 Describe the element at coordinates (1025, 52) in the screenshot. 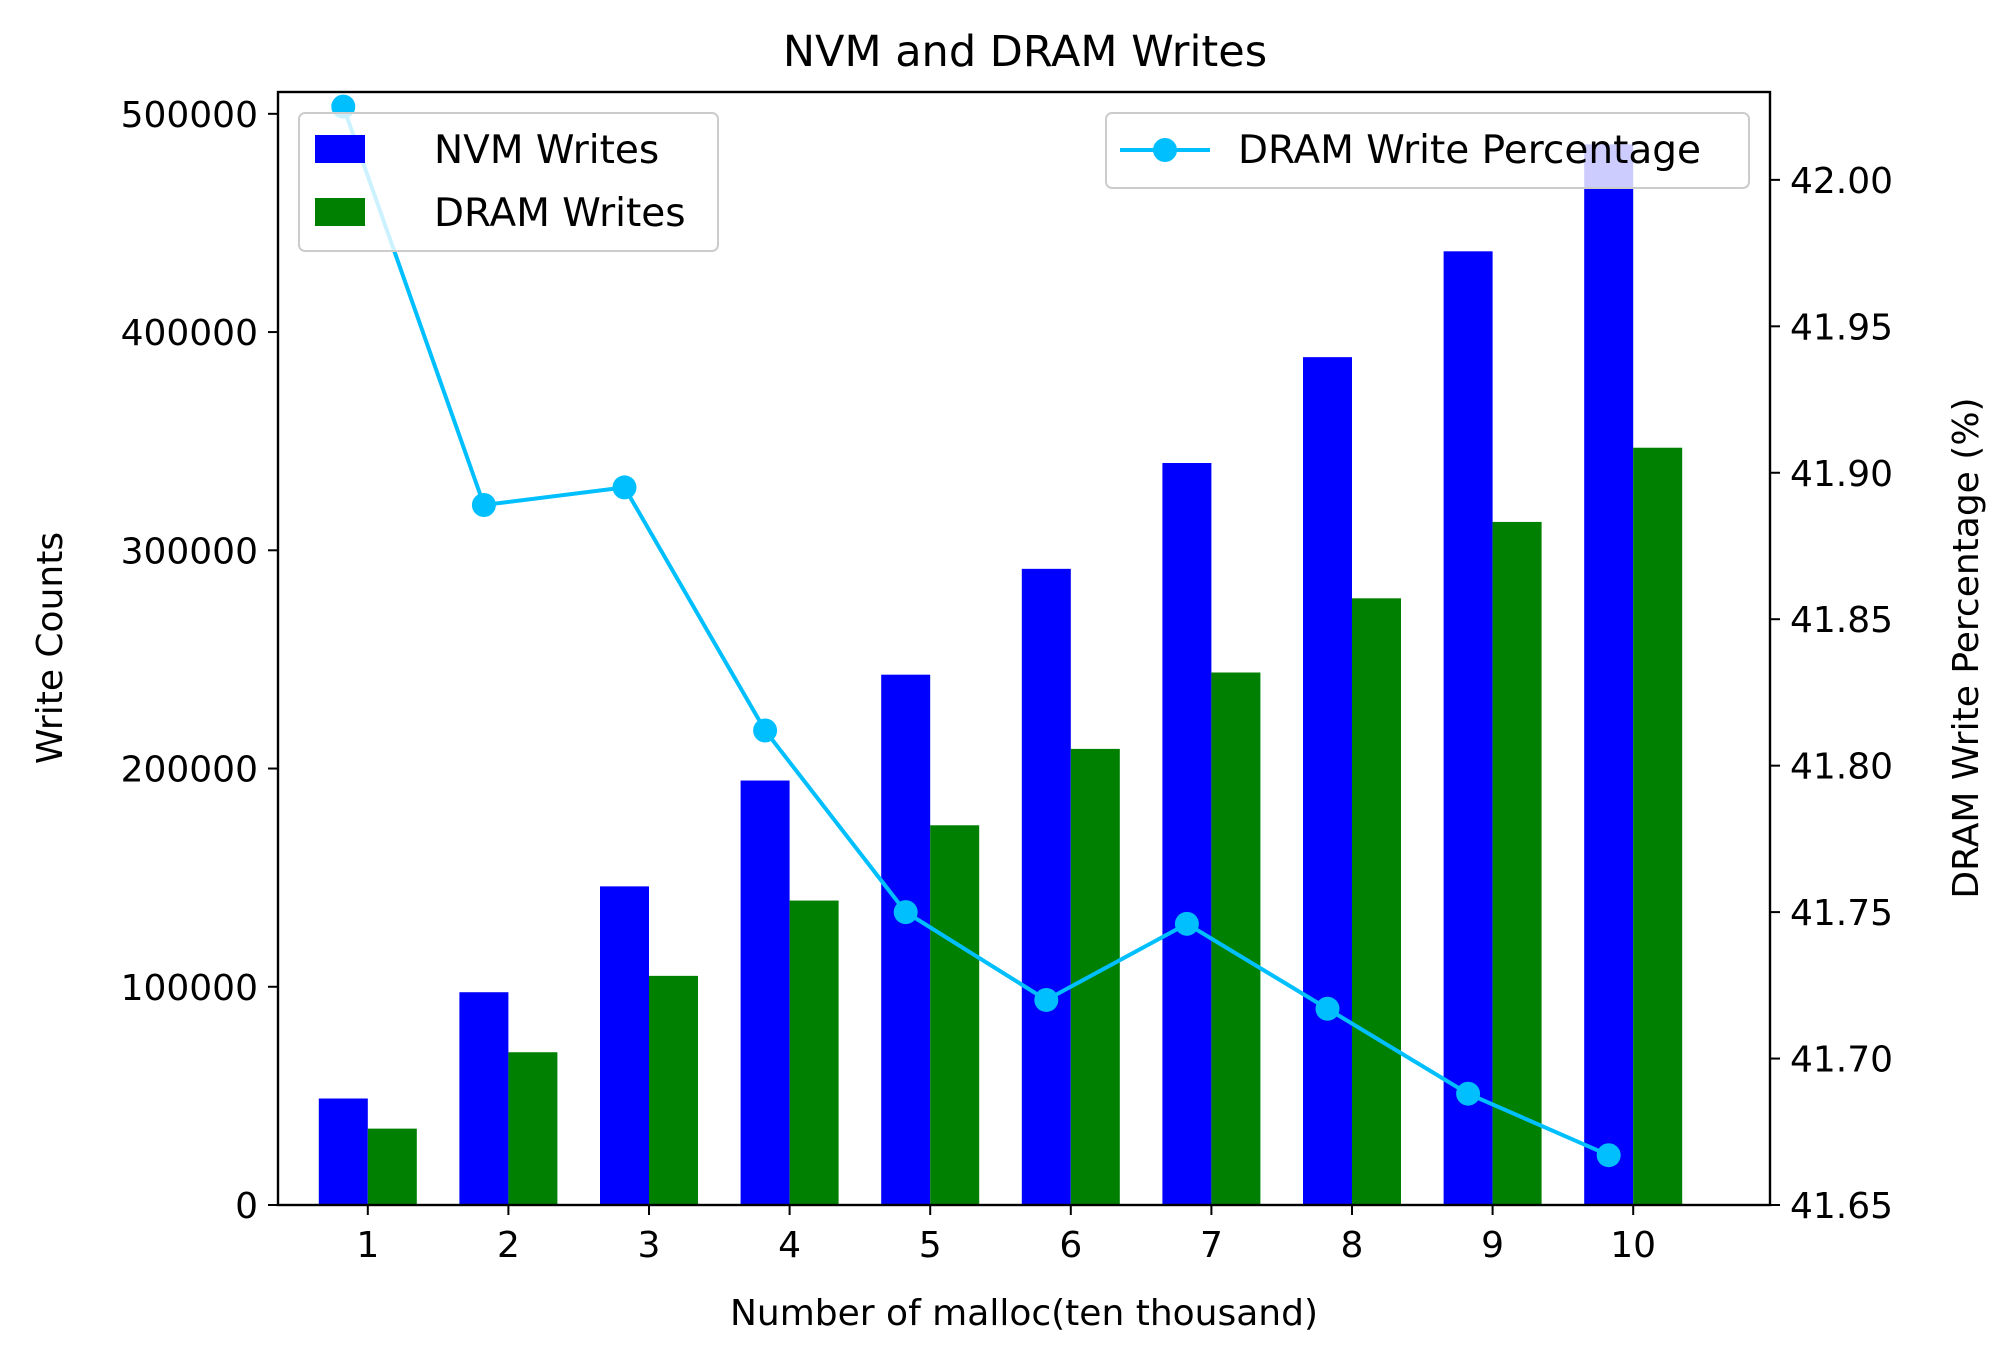

I see `chart-title: NVM and DRAM Writes` at that location.